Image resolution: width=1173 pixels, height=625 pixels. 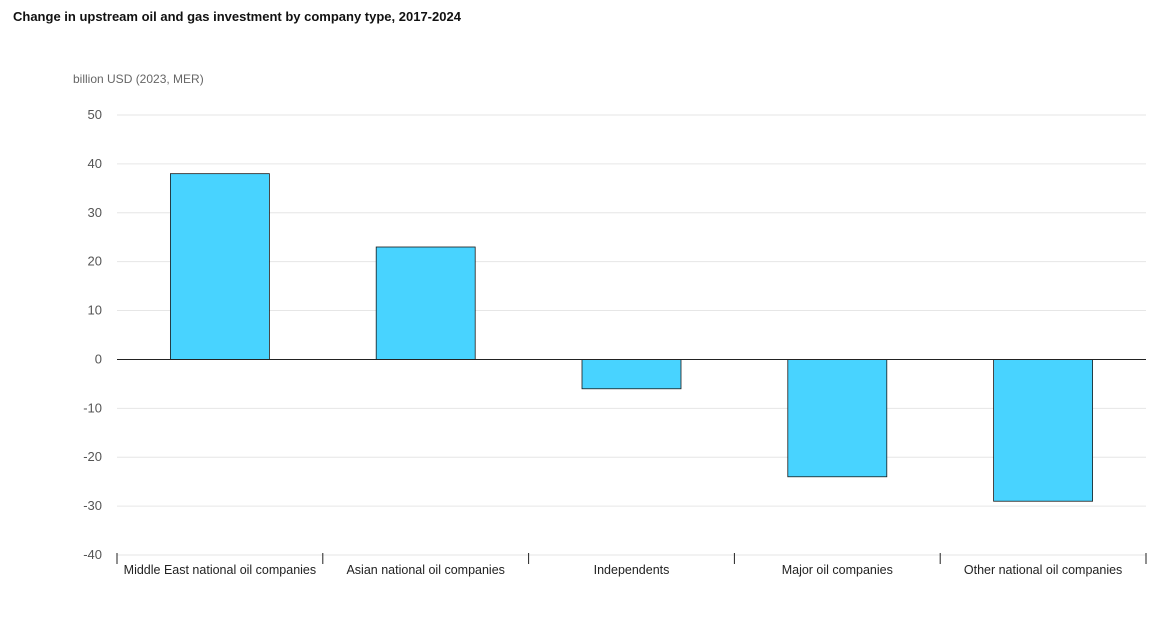 I want to click on y-tick-label: 40, so click(x=95, y=163).